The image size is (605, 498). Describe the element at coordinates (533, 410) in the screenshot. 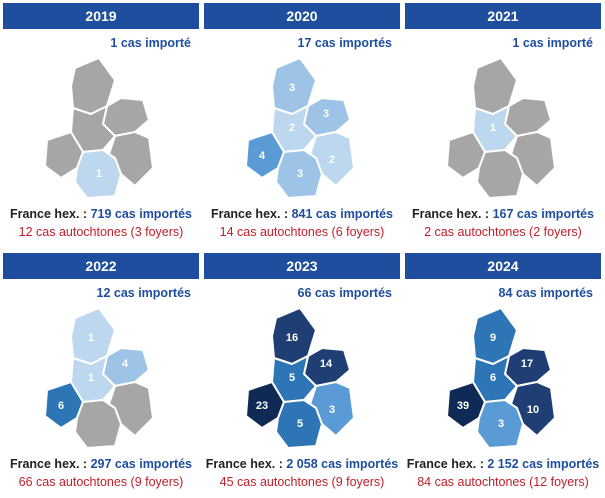

I see `department-case-count: 10` at that location.